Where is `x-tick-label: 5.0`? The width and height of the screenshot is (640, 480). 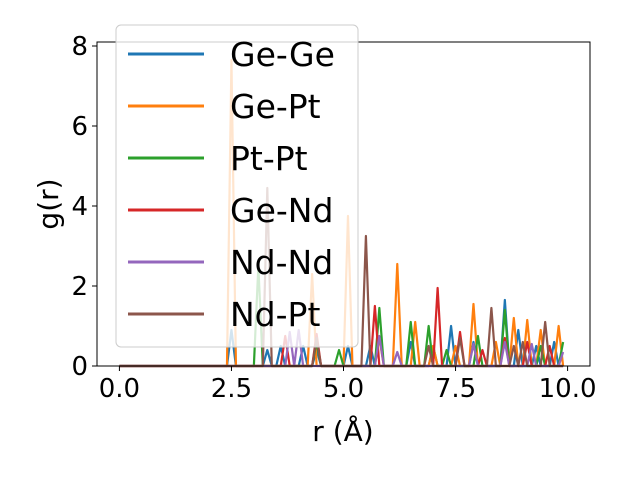 x-tick-label: 5.0 is located at coordinates (343, 389).